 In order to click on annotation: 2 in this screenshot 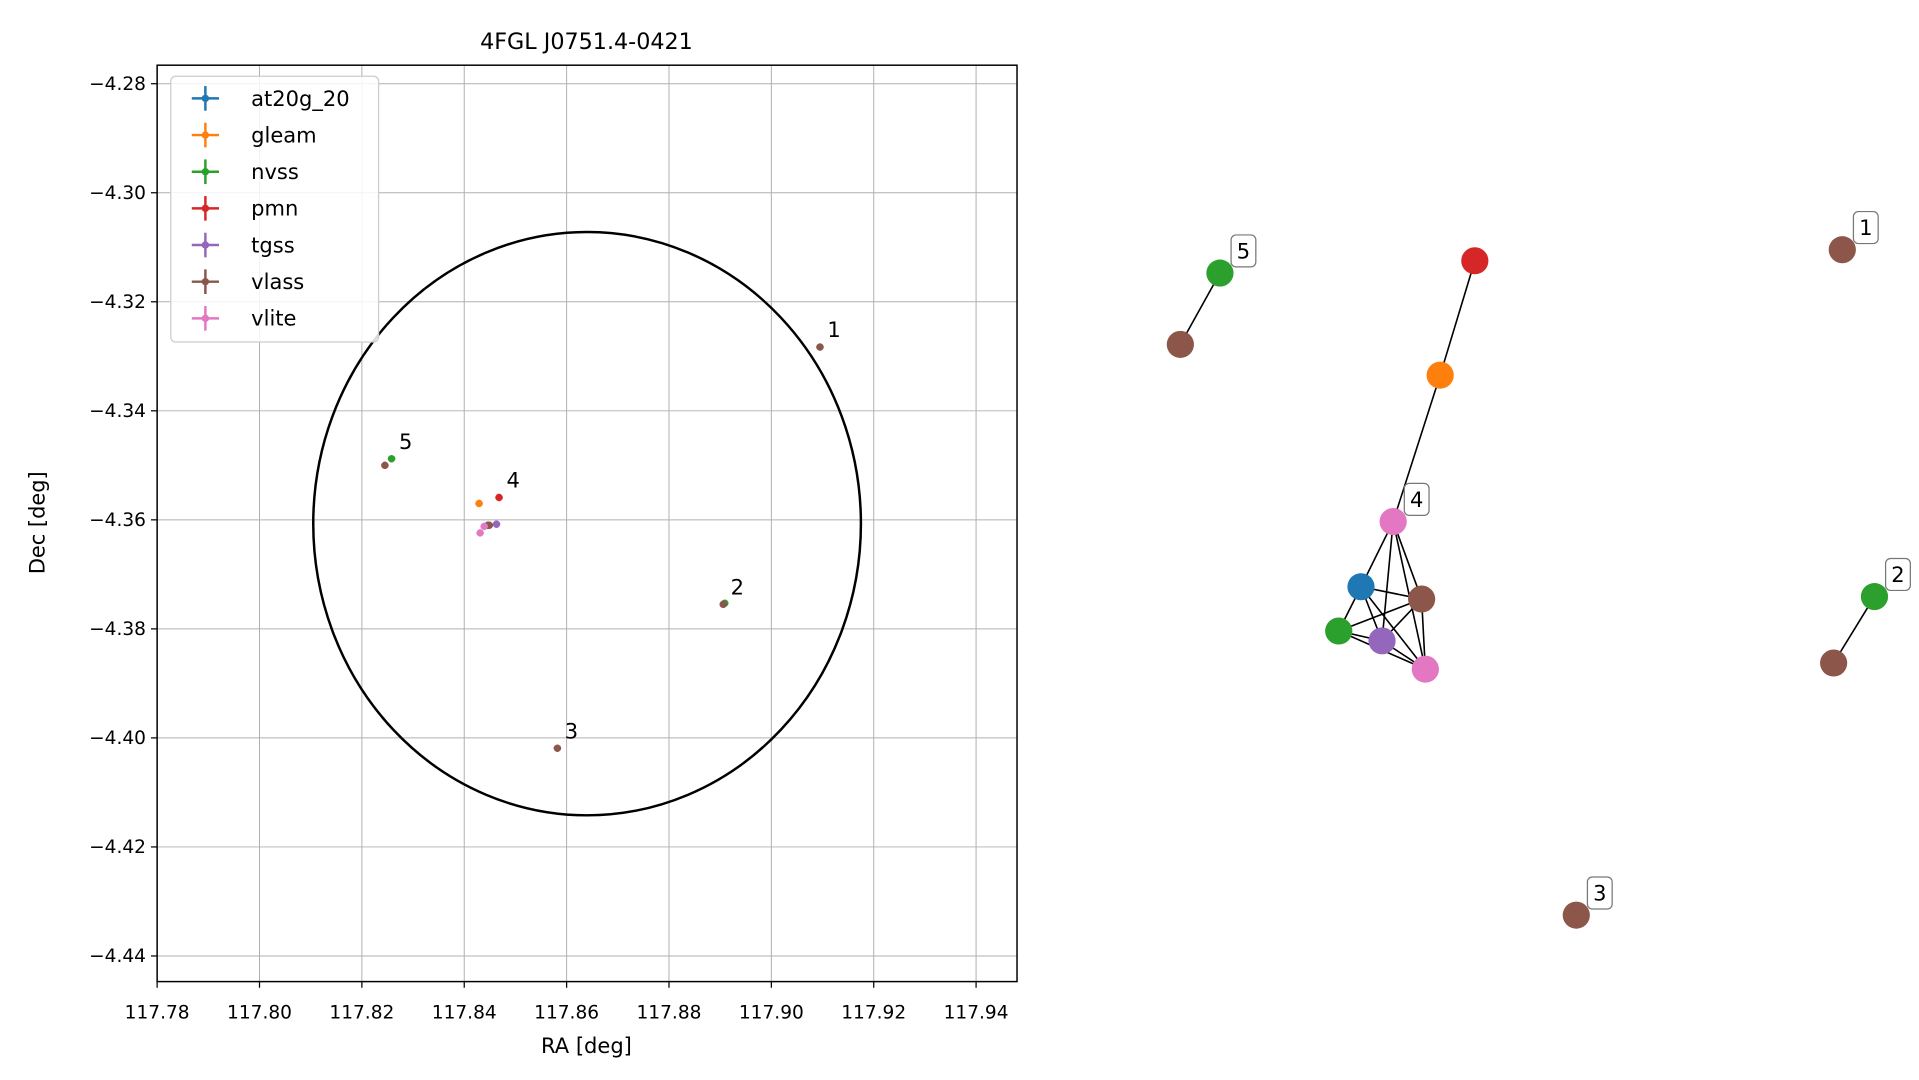, I will do `click(737, 588)`.